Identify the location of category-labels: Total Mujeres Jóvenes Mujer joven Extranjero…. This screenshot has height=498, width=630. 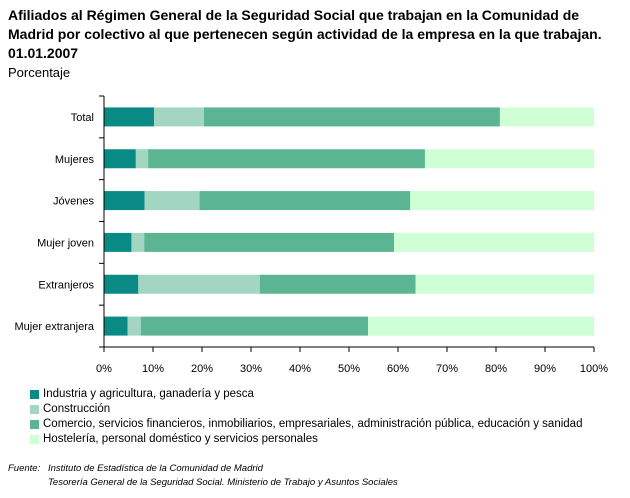
(55, 222).